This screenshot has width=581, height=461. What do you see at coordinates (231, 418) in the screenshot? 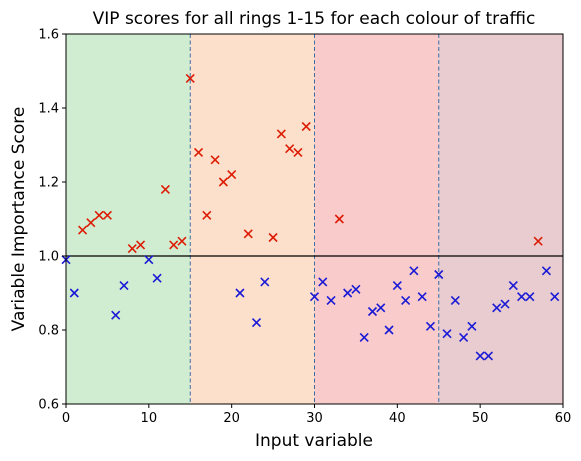
I see `x-tick-label: 20` at bounding box center [231, 418].